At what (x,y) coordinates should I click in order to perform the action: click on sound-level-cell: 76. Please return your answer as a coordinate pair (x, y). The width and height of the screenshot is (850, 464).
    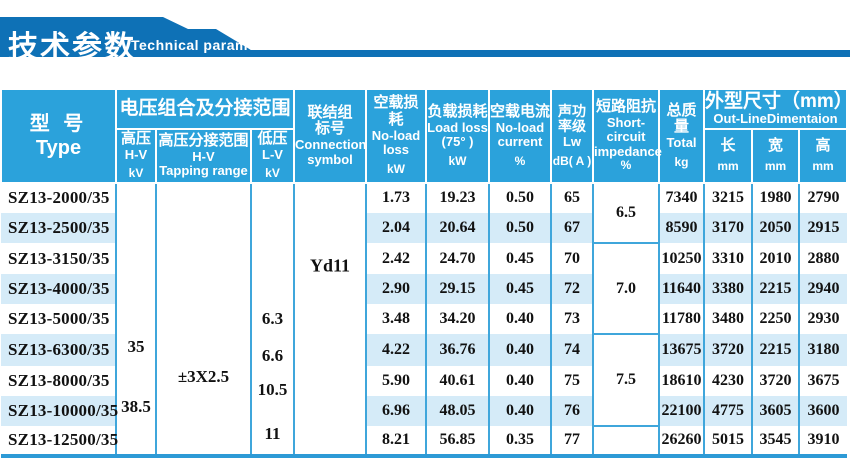
    Looking at the image, I should click on (571, 410).